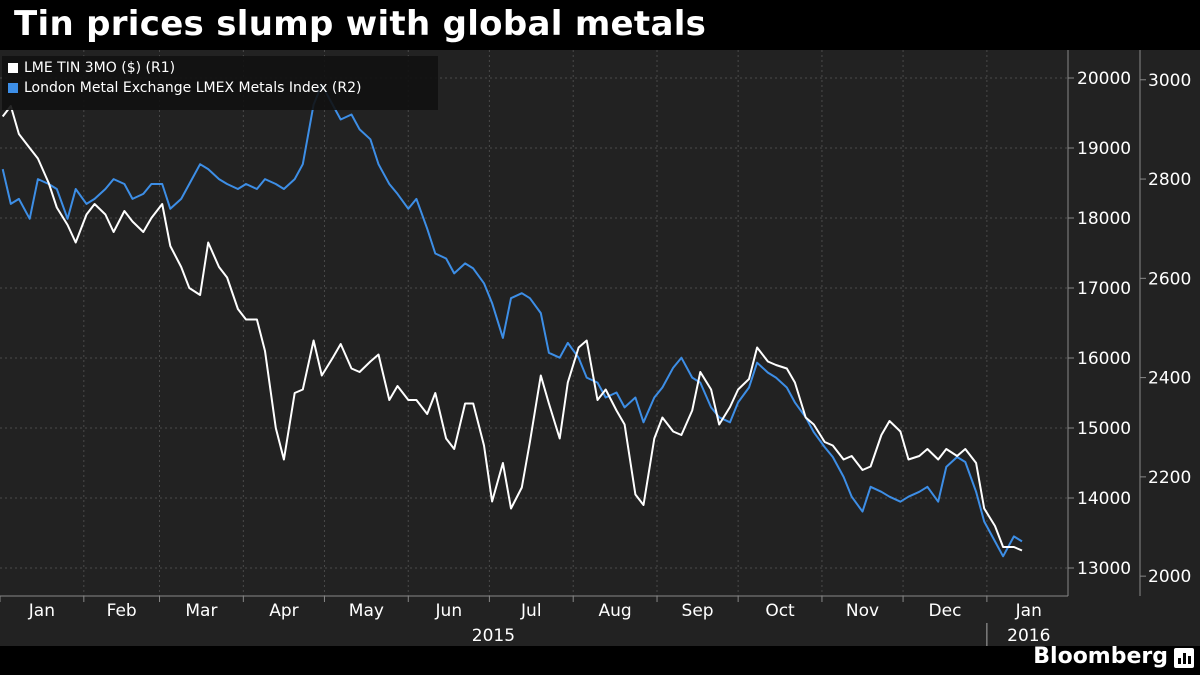  Describe the element at coordinates (1169, 577) in the screenshot. I see `r2-tick-label: 2000` at that location.